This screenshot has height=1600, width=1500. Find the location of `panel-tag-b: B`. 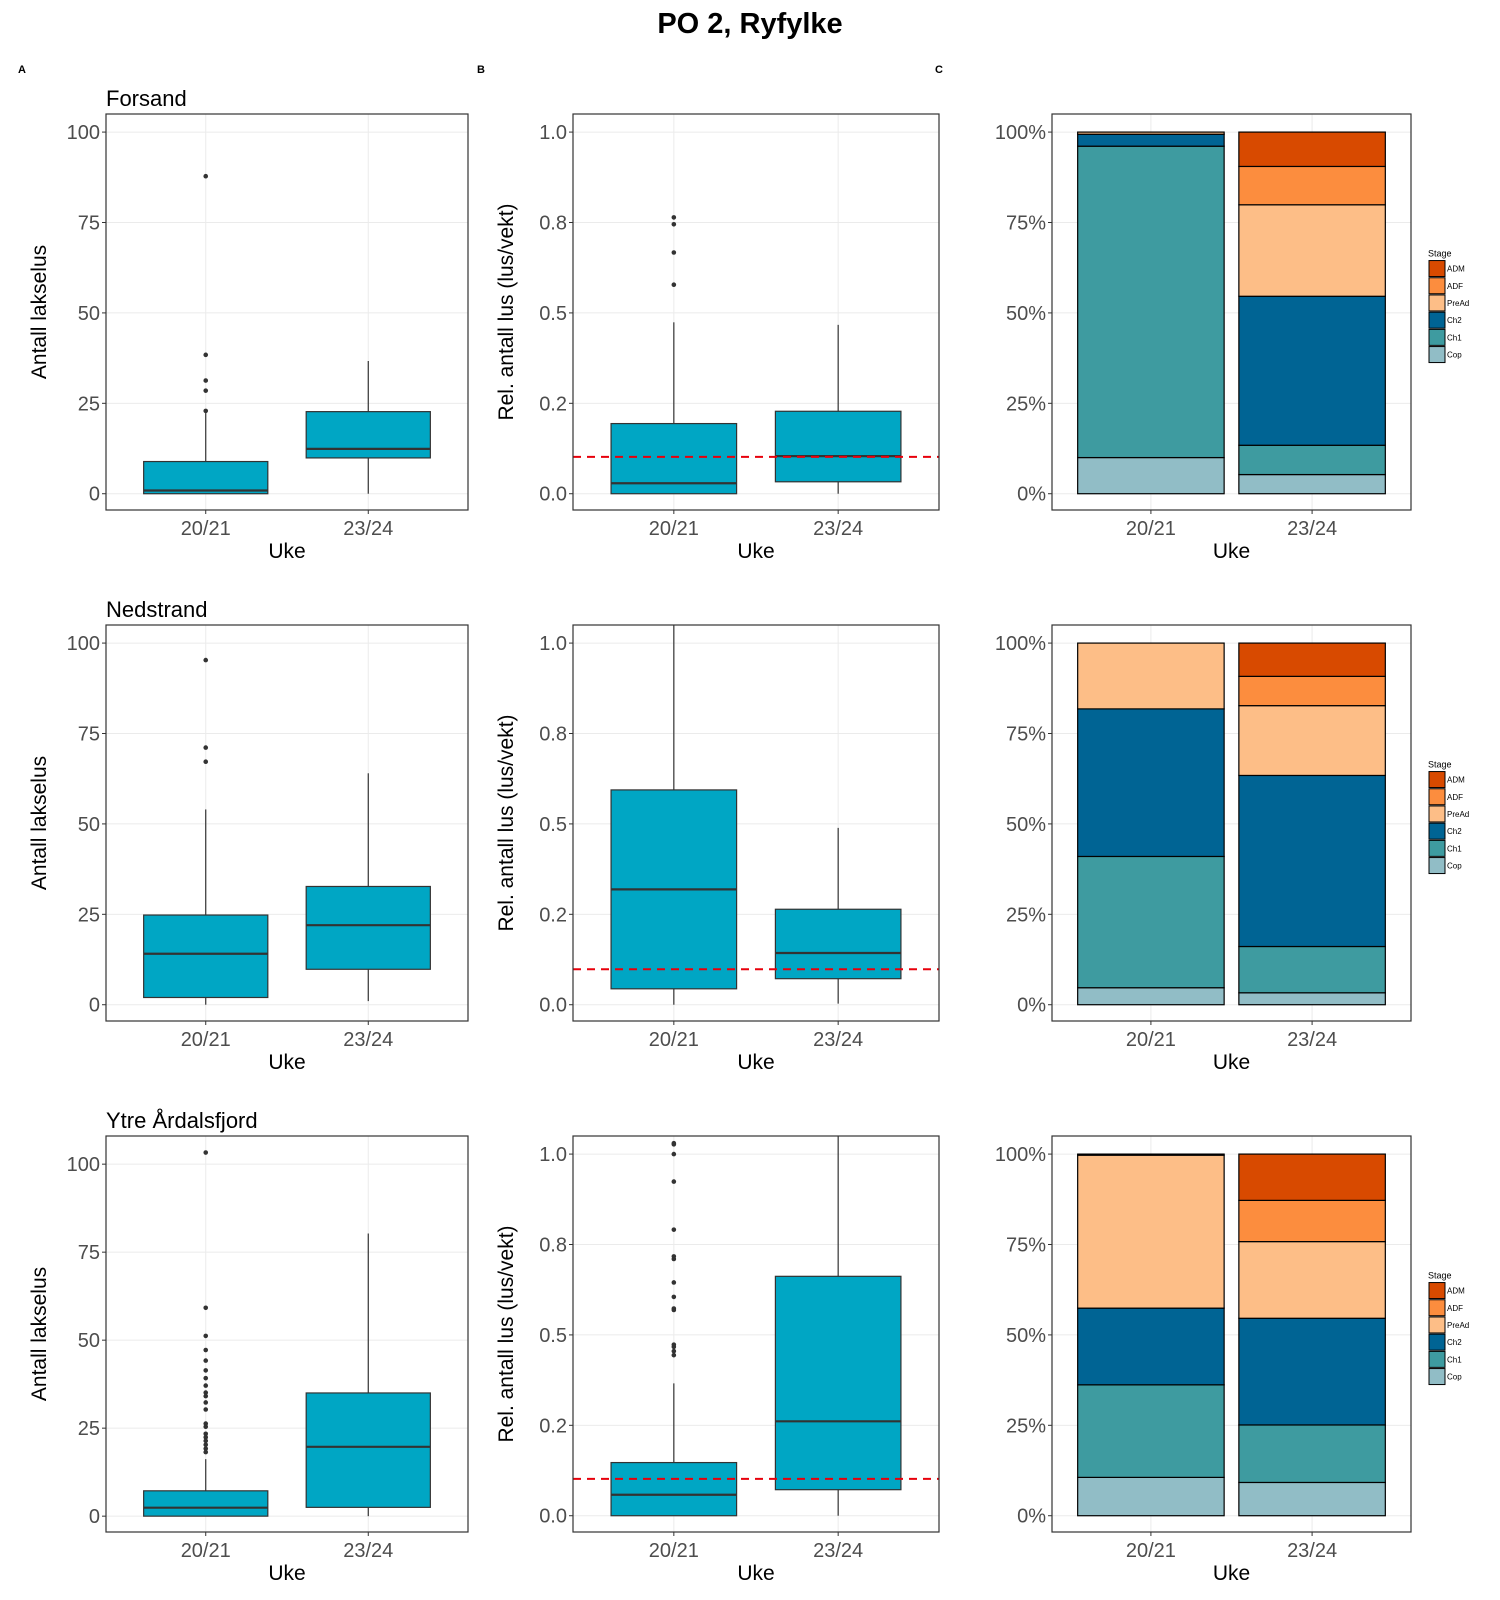

panel-tag-b: B is located at coordinates (481, 70).